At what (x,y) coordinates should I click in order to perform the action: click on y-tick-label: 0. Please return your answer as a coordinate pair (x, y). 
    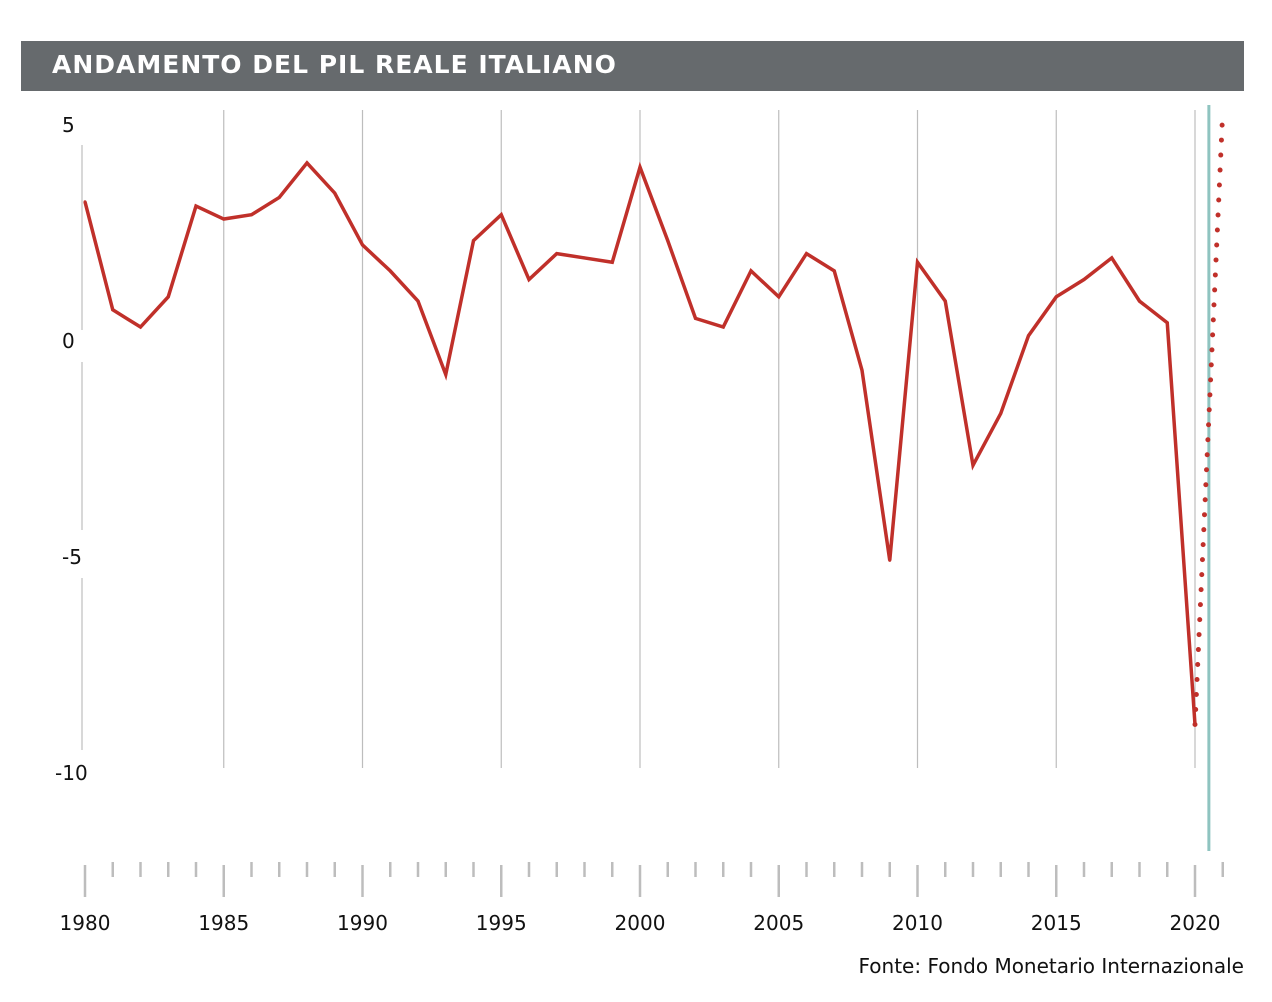
    Looking at the image, I should click on (68, 341).